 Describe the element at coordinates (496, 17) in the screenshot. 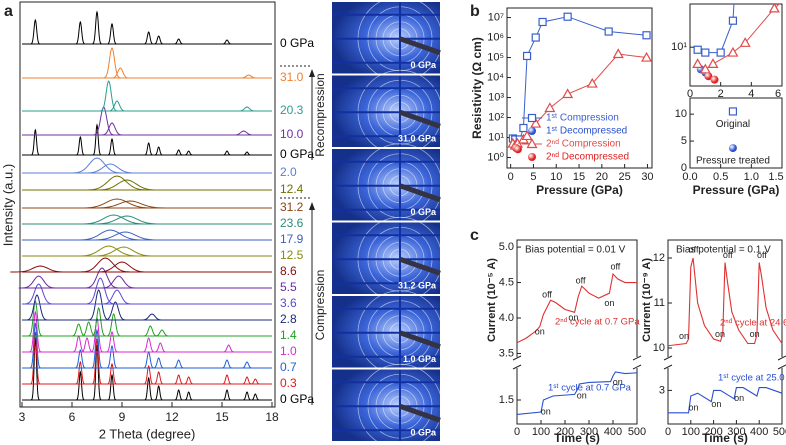

I see `y-tick-label: 10⁷` at that location.